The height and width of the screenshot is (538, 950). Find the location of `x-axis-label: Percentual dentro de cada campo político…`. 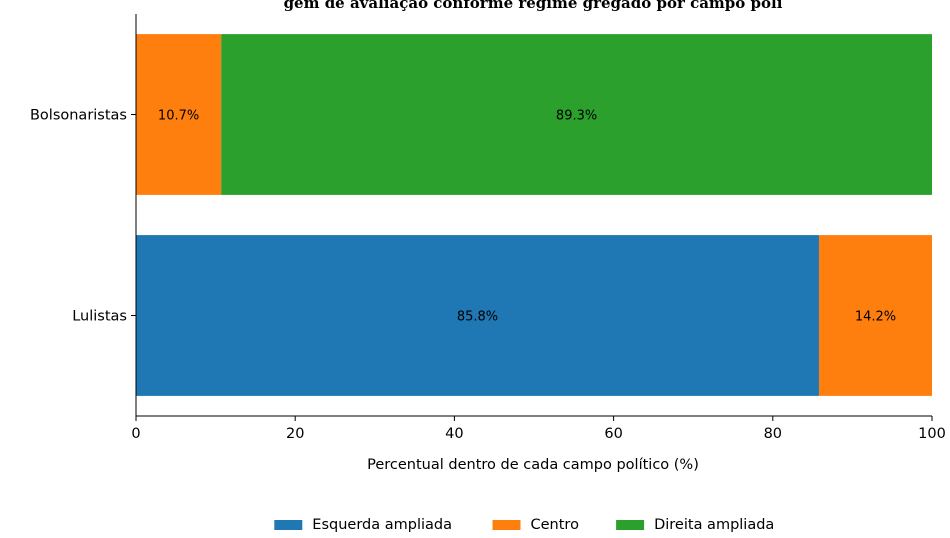

x-axis-label: Percentual dentro de cada campo político… is located at coordinates (533, 465).